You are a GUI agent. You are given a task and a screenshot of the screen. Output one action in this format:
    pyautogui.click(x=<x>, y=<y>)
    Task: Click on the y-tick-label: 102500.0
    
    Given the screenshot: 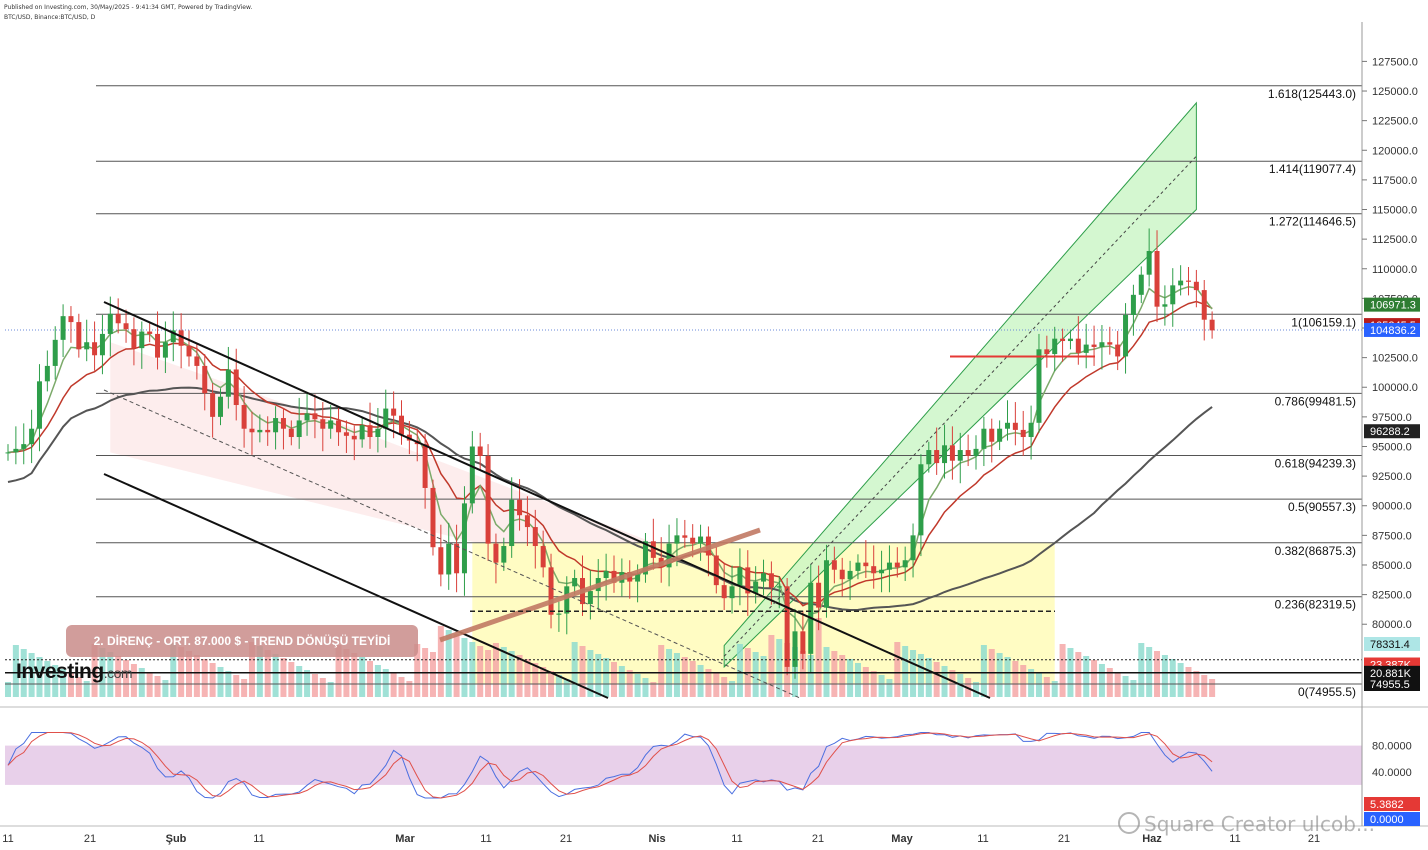 What is the action you would take?
    pyautogui.click(x=1395, y=359)
    